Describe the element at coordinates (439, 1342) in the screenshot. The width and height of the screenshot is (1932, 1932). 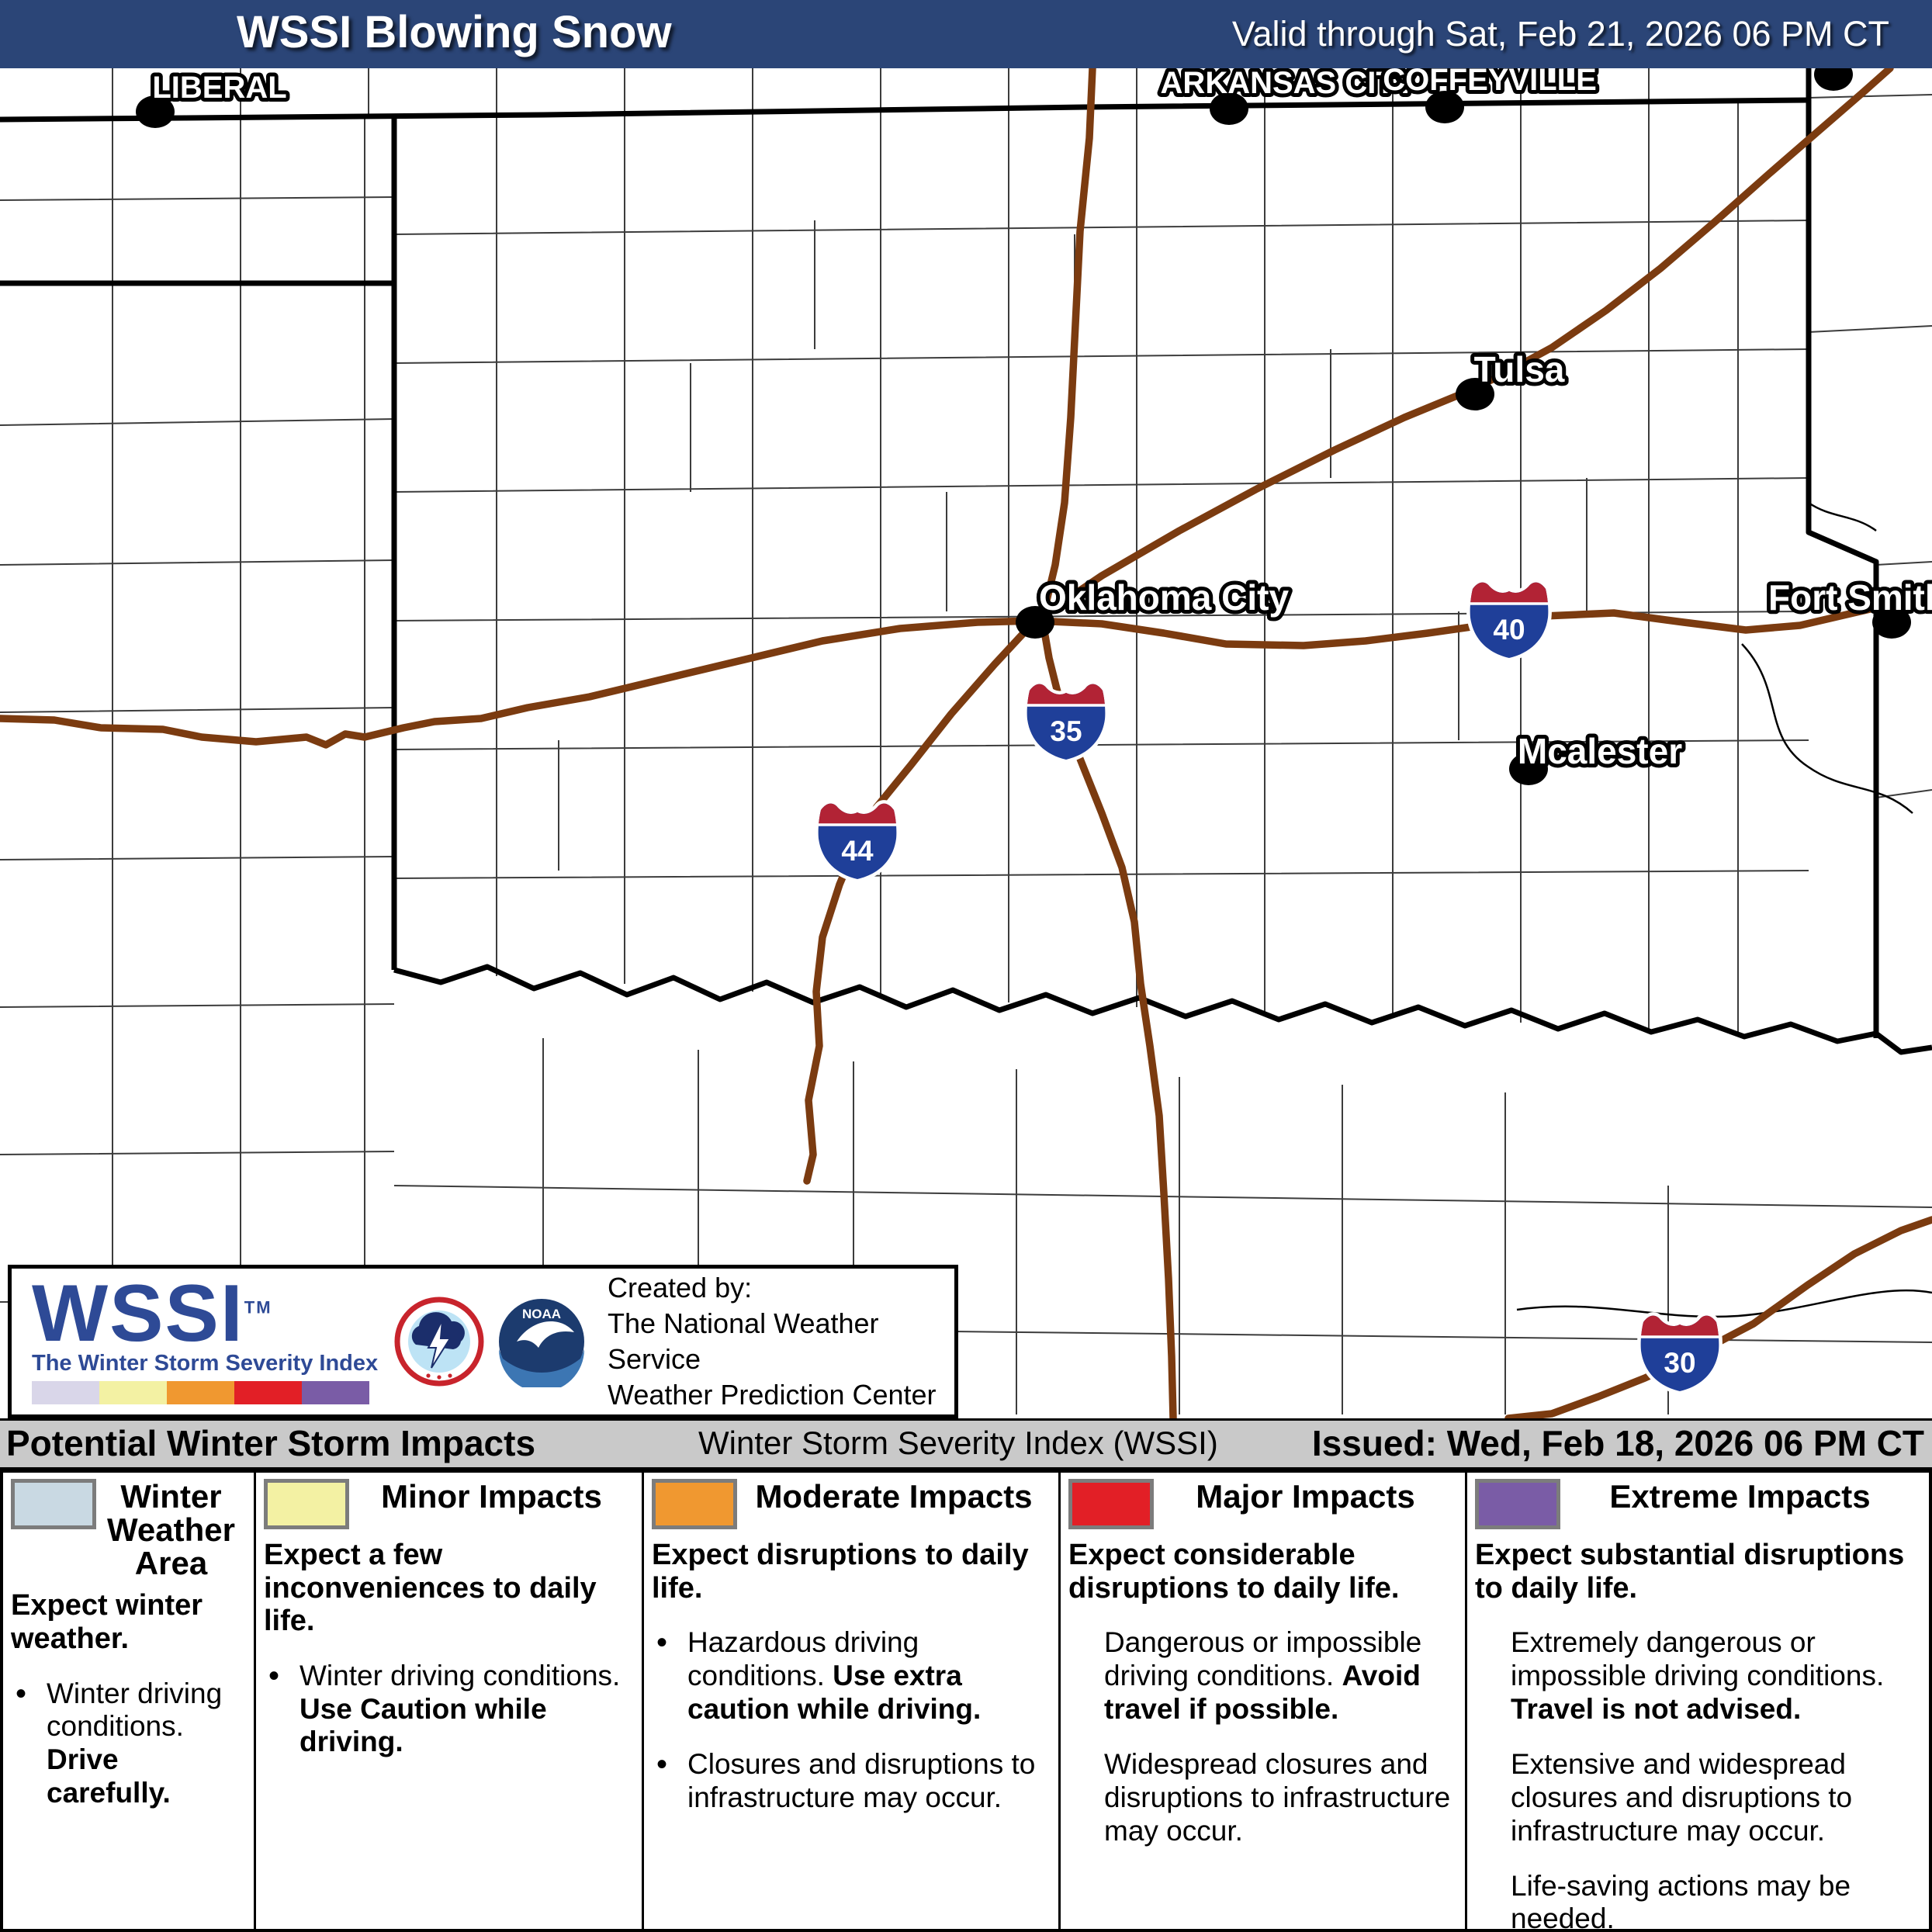
I see `nws-logo-icon` at that location.